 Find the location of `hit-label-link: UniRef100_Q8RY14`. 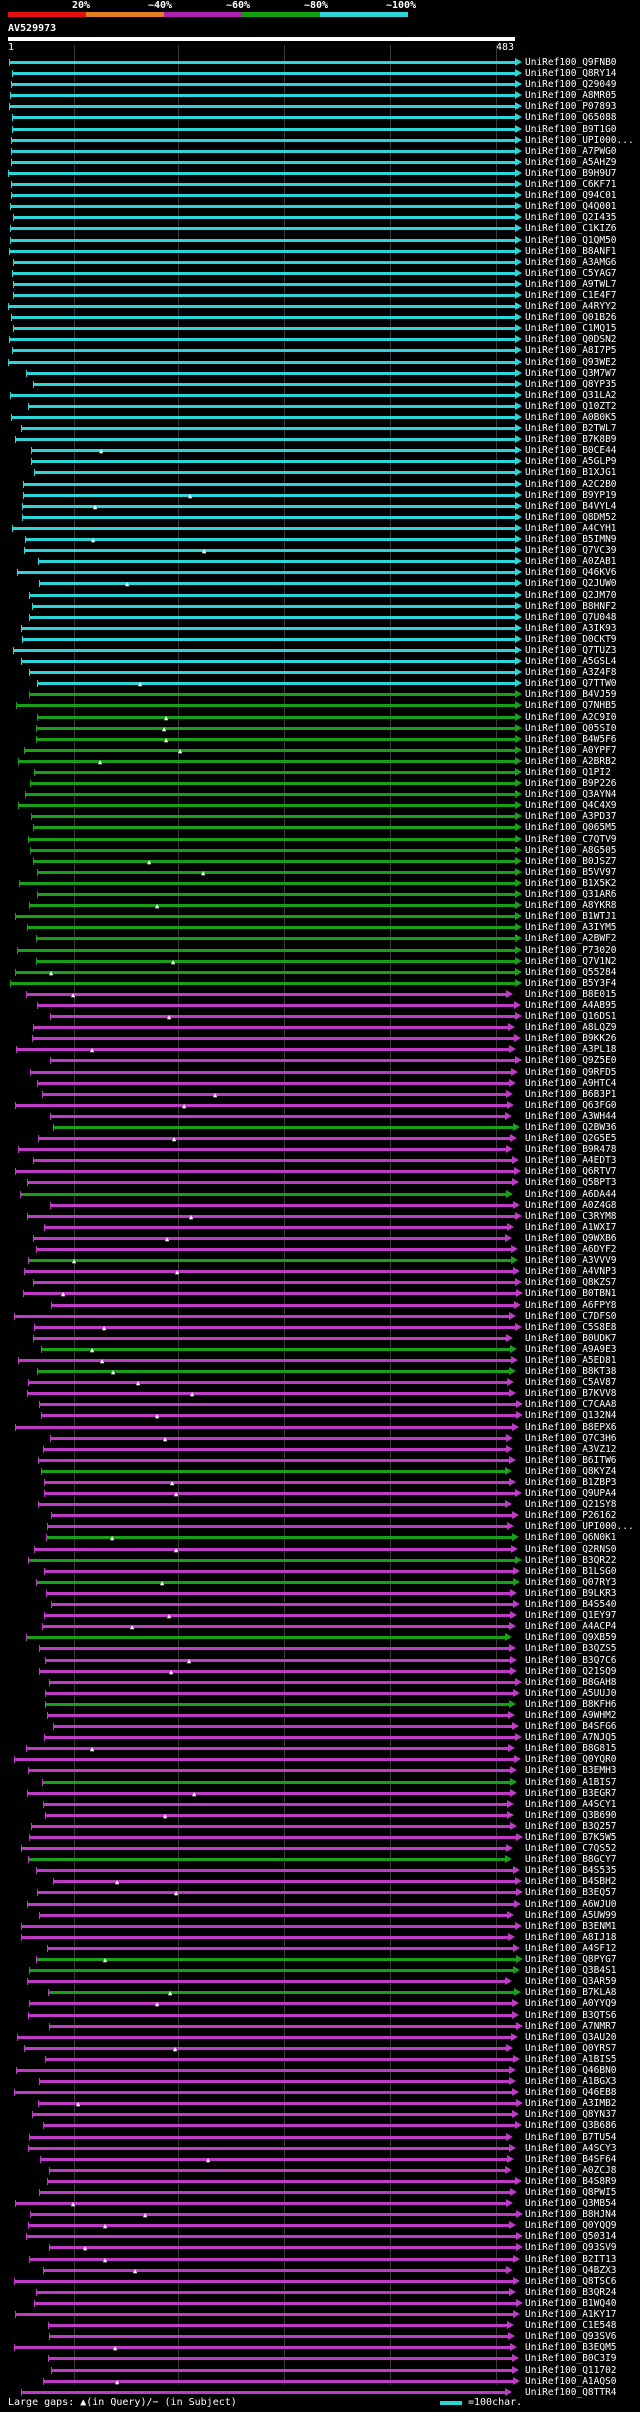

hit-label-link: UniRef100_Q8RY14 is located at coordinates (571, 74).